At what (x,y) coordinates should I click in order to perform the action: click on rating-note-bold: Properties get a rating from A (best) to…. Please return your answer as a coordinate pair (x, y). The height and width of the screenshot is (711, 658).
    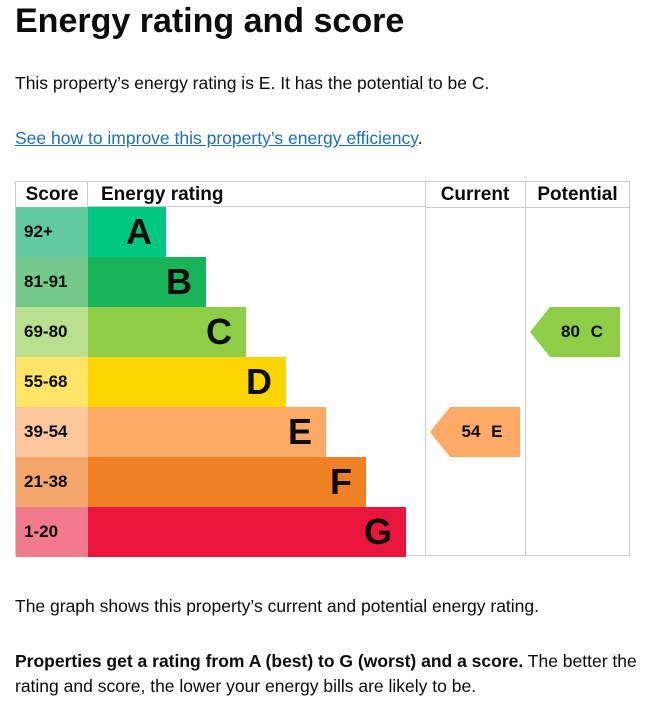
    Looking at the image, I should click on (269, 661).